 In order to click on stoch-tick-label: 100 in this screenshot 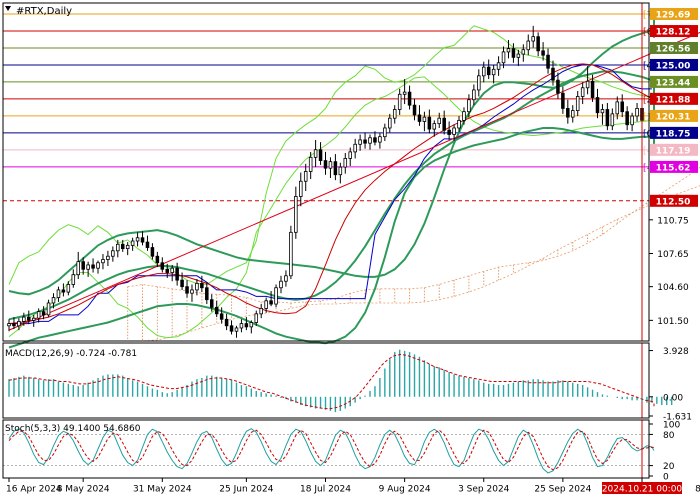, I will do `click(671, 426)`.